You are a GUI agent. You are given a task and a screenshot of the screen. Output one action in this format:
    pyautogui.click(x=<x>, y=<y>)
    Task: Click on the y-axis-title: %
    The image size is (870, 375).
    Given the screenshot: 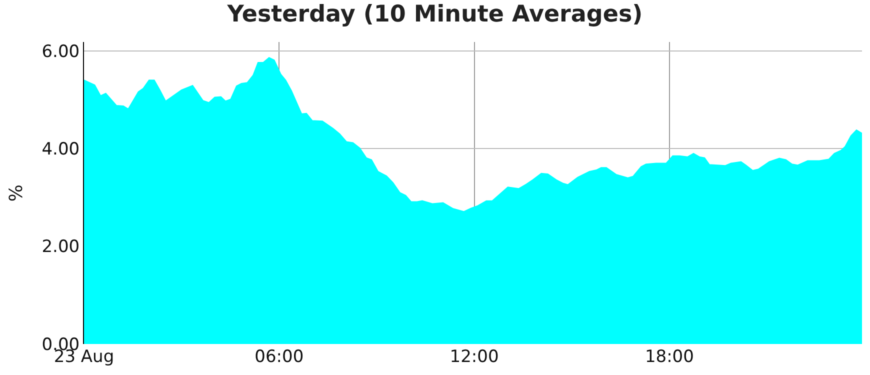 What is the action you would take?
    pyautogui.click(x=16, y=193)
    